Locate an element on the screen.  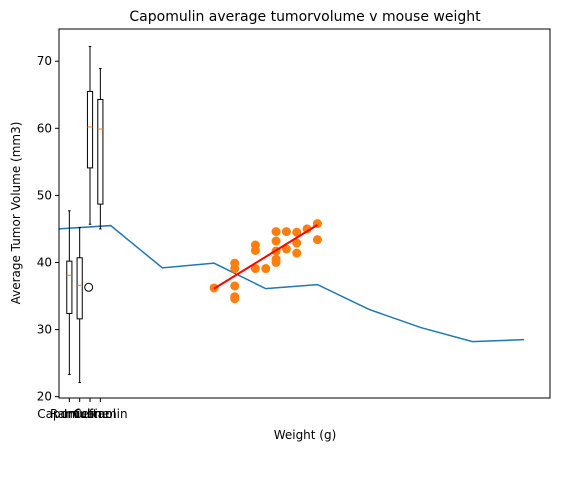
scatter-series-layer is located at coordinates (265, 261).